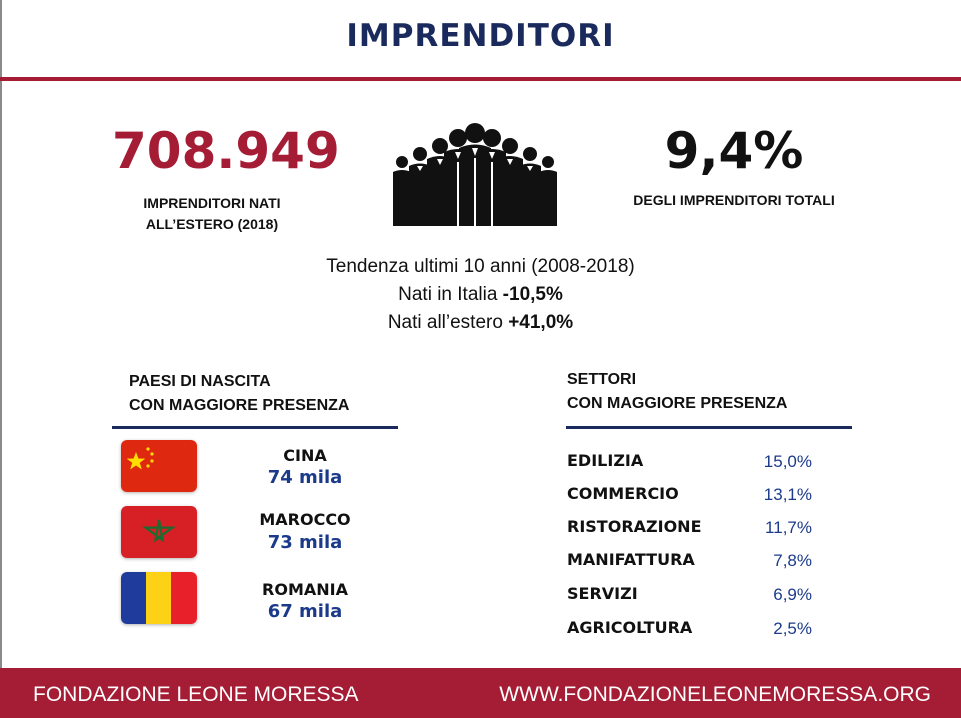 This screenshot has height=718, width=961. What do you see at coordinates (677, 403) in the screenshot?
I see `sectors-heading-line2: CON MAGGIORE PRESENZA` at bounding box center [677, 403].